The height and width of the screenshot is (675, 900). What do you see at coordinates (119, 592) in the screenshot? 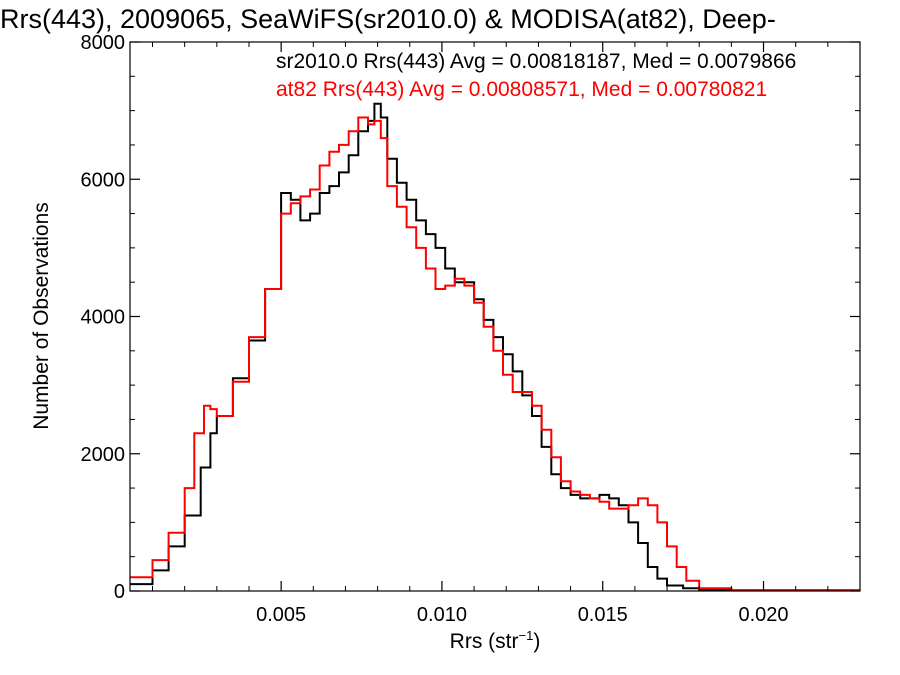
I see `y-tick-label: 0` at bounding box center [119, 592].